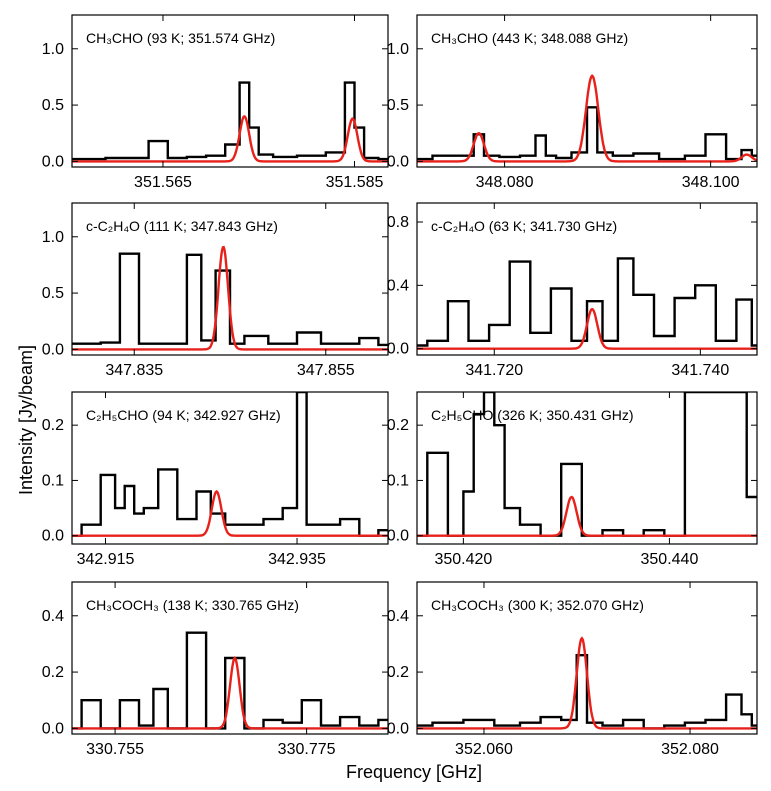 This screenshot has height=791, width=771. I want to click on x-tick-label: 347.835, so click(134, 370).